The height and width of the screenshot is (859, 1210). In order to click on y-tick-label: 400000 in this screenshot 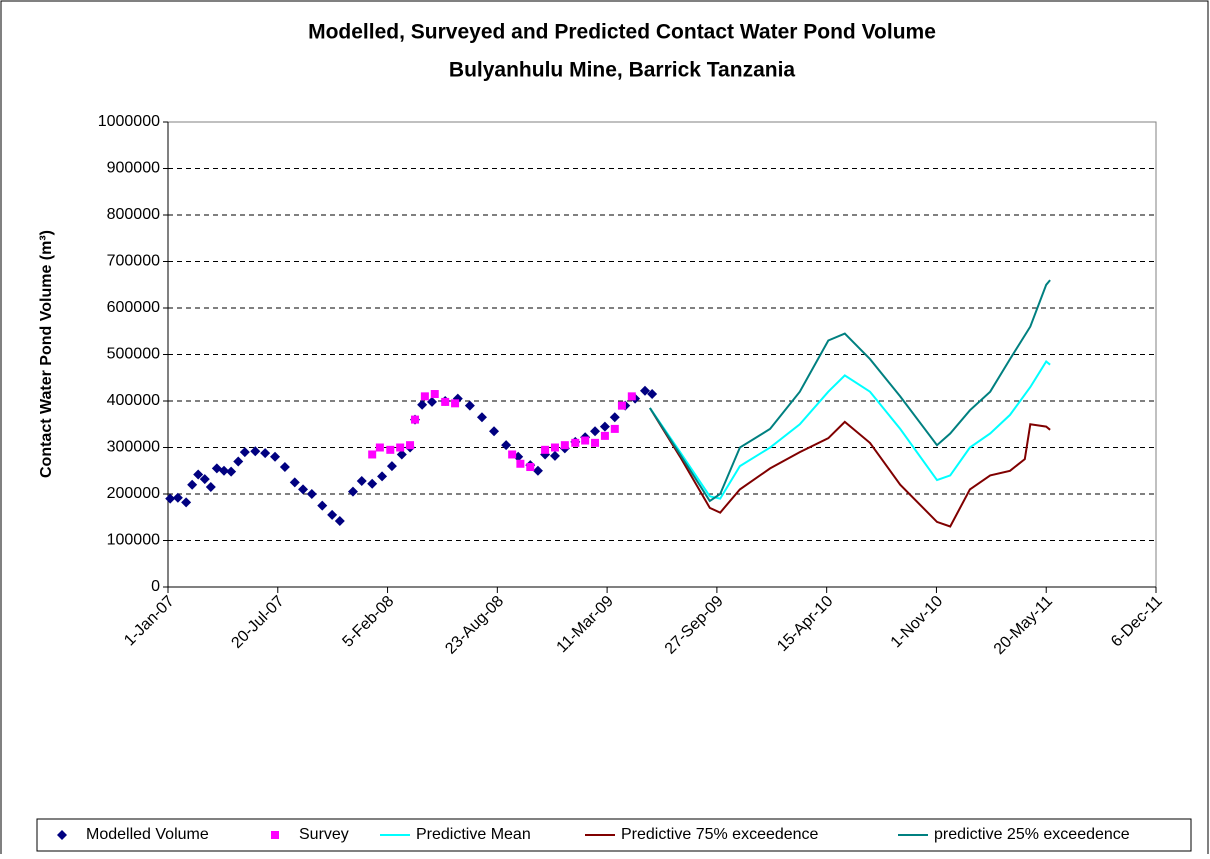, I will do `click(133, 400)`.